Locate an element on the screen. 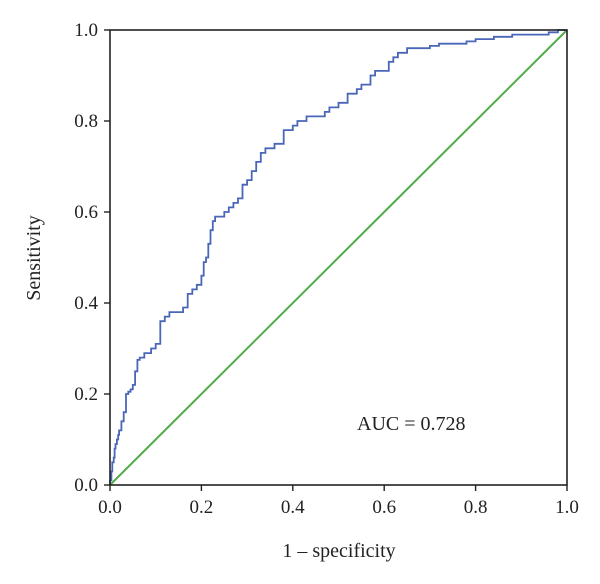 The image size is (600, 584). y-tick-label: 0.6 is located at coordinates (86, 212).